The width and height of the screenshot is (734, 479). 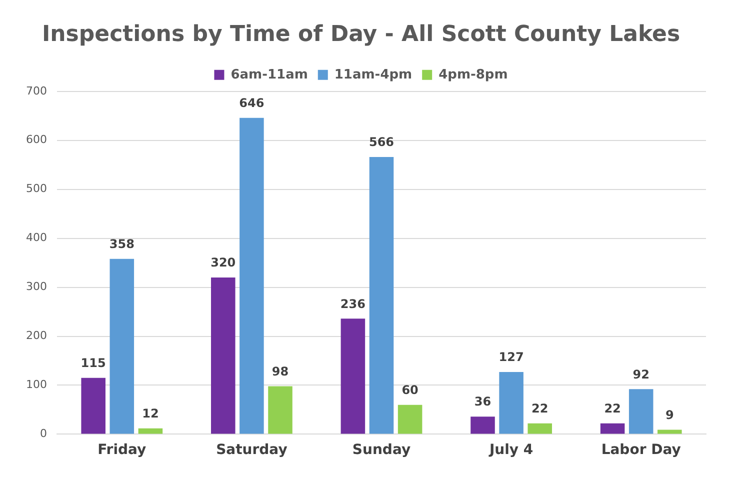 I want to click on data-label: 36, so click(x=483, y=401).